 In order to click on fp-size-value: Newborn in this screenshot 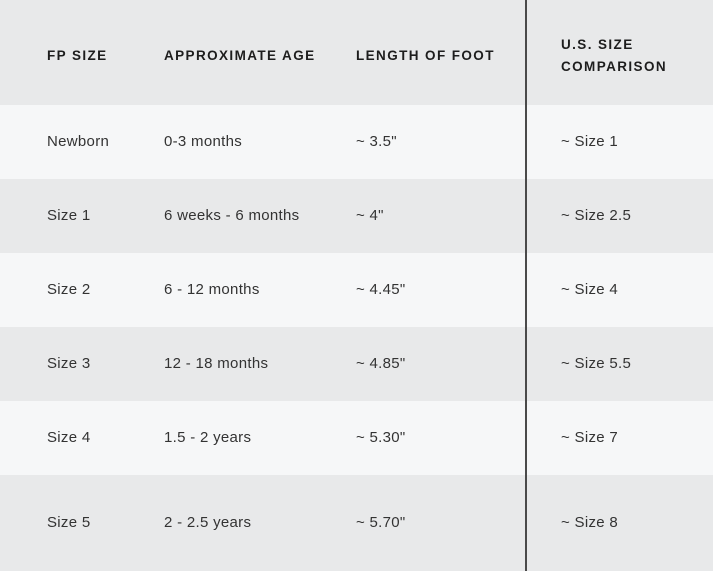, I will do `click(78, 142)`.